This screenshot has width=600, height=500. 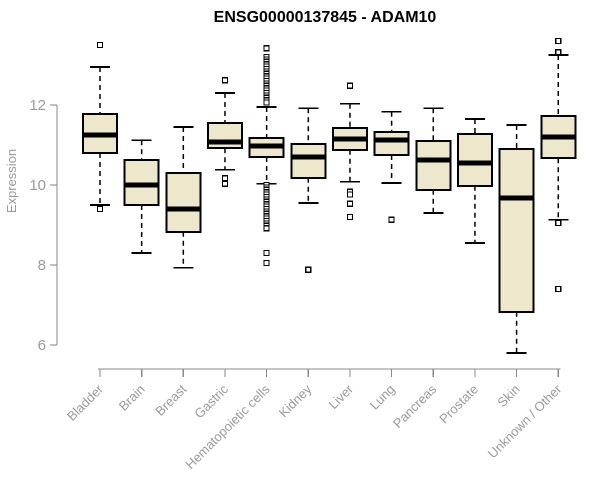 I want to click on box-brain, so click(x=141, y=196).